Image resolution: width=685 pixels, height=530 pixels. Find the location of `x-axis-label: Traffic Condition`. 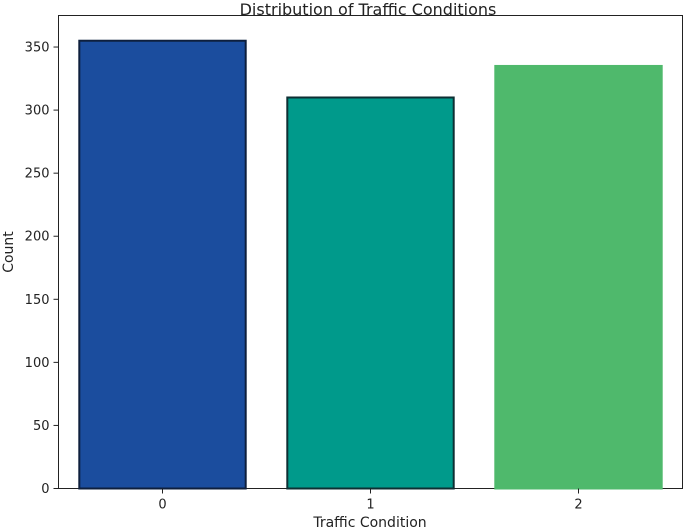

x-axis-label: Traffic Condition is located at coordinates (369, 522).